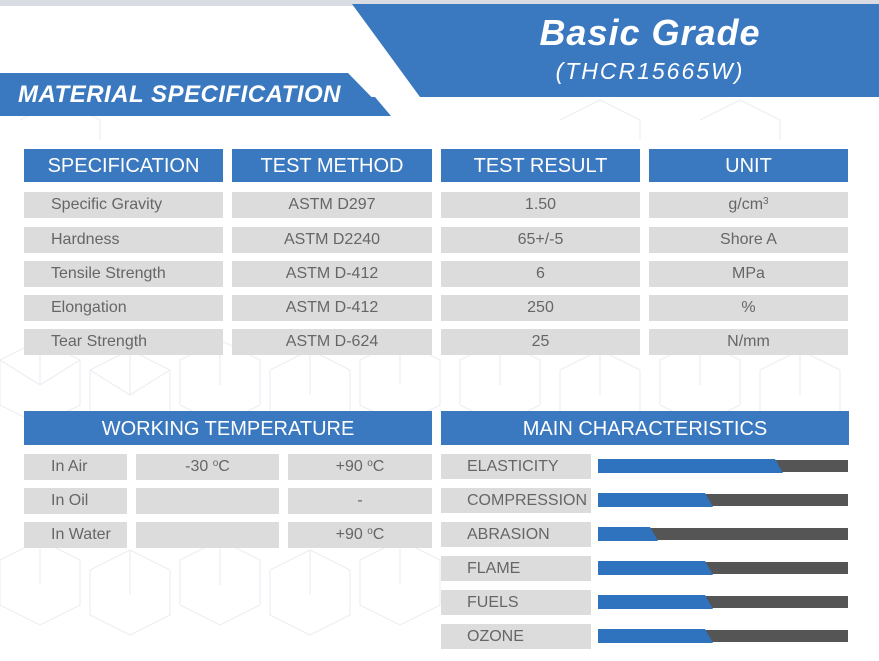 This screenshot has width=879, height=661. I want to click on rating-bar-track, so click(723, 534).